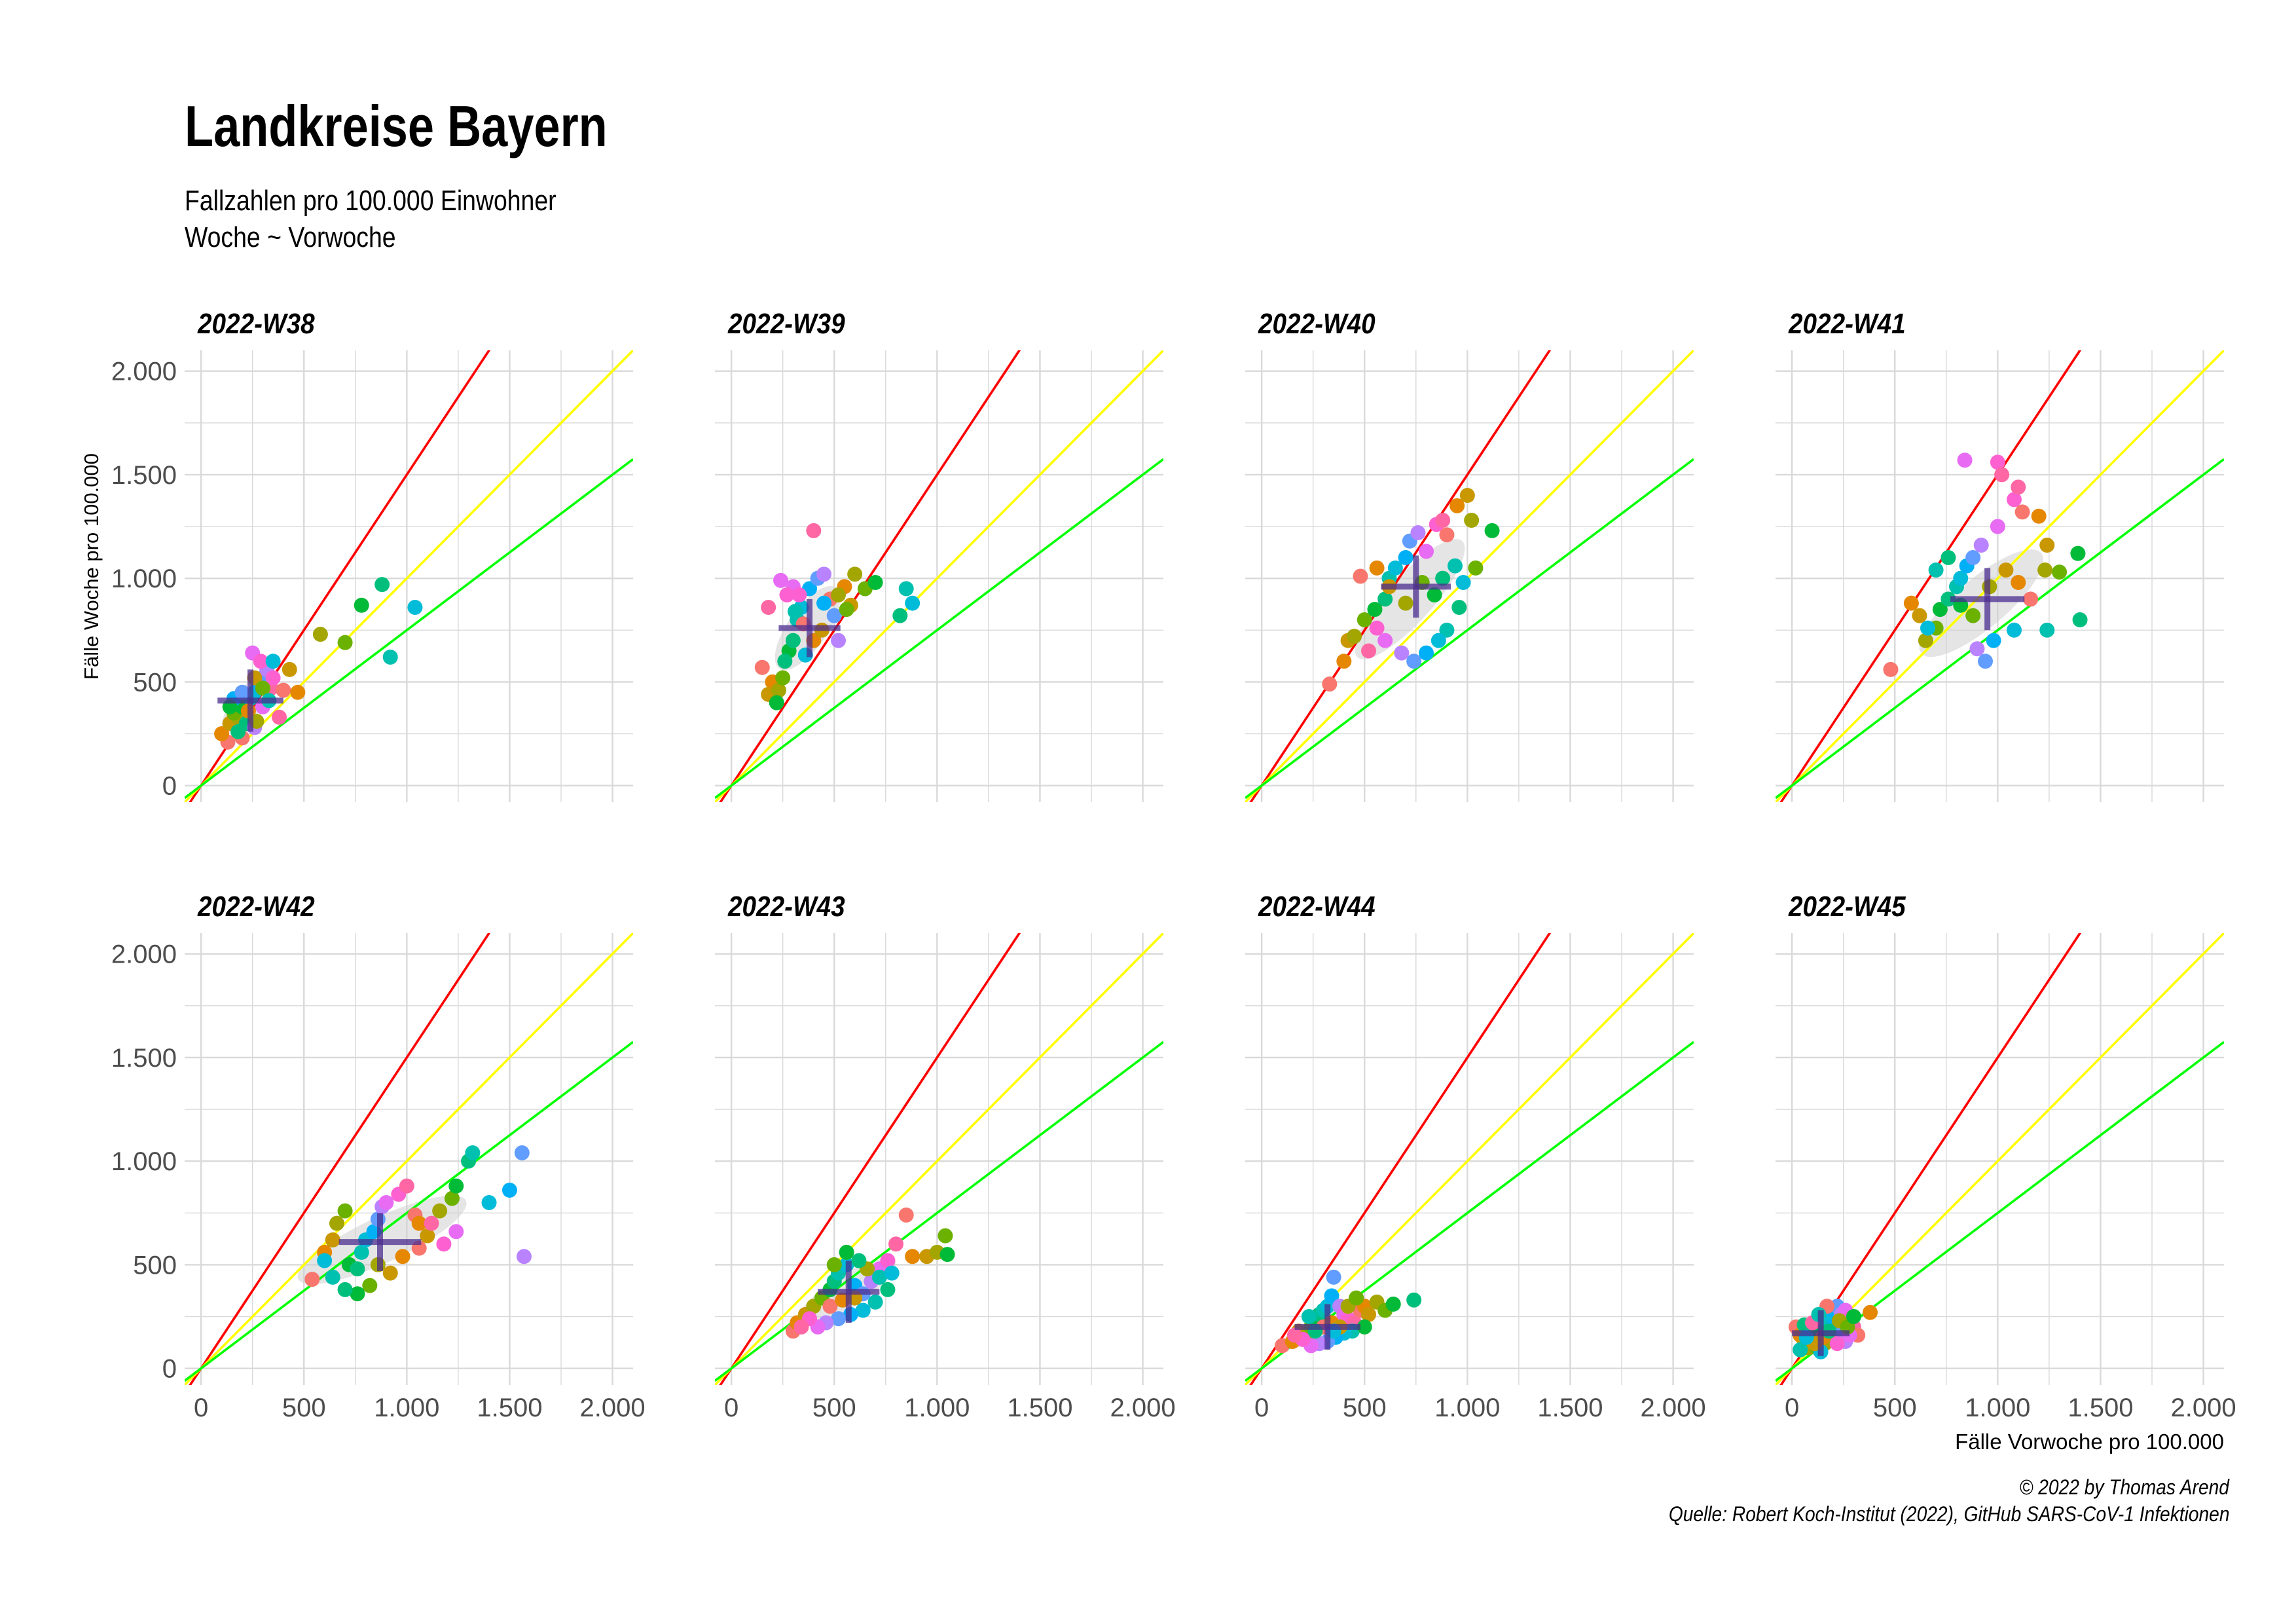 The height and width of the screenshot is (1624, 2296). I want to click on reference-line-red, so click(870, 1159).